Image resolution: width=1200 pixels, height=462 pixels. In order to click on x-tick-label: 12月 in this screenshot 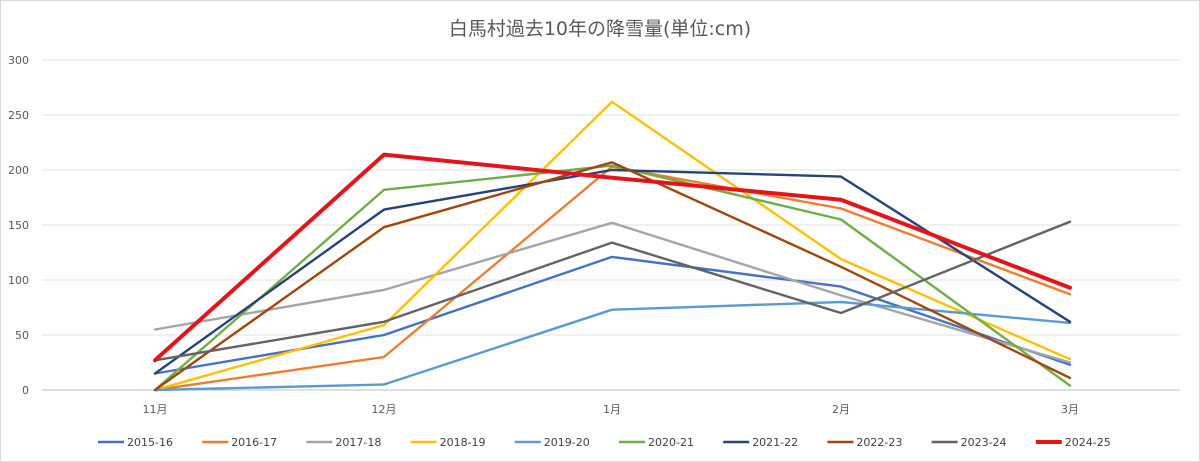, I will do `click(384, 409)`.